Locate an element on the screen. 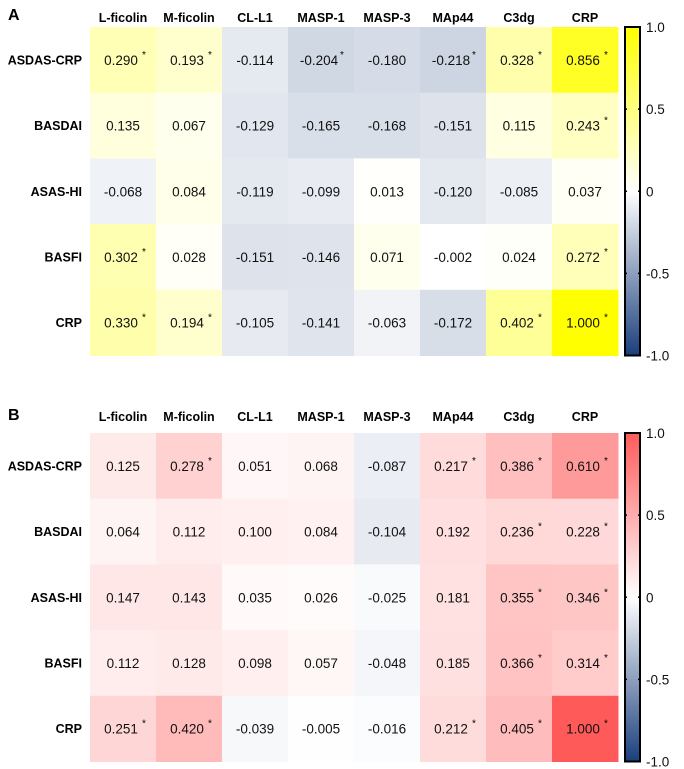 Image resolution: width=684 pixels, height=769 pixels. cell-value: 0.098 is located at coordinates (255, 663).